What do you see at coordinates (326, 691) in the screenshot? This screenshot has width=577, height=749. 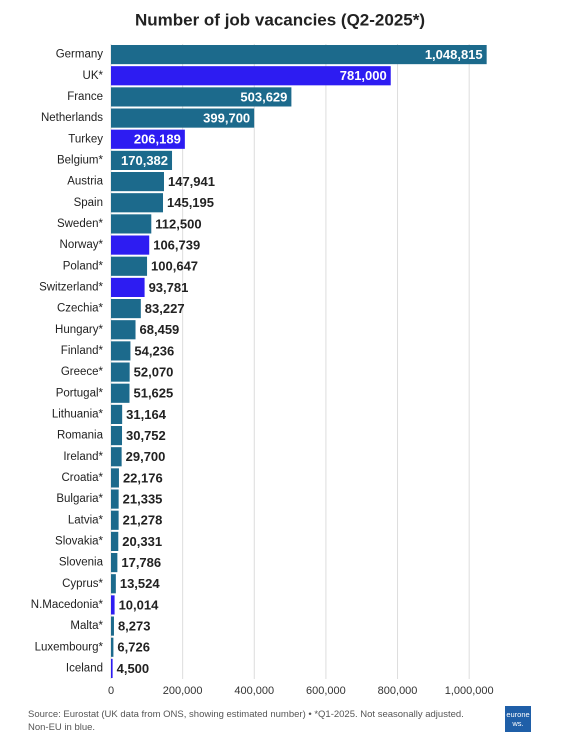 I see `x-tick-label: 600,000` at bounding box center [326, 691].